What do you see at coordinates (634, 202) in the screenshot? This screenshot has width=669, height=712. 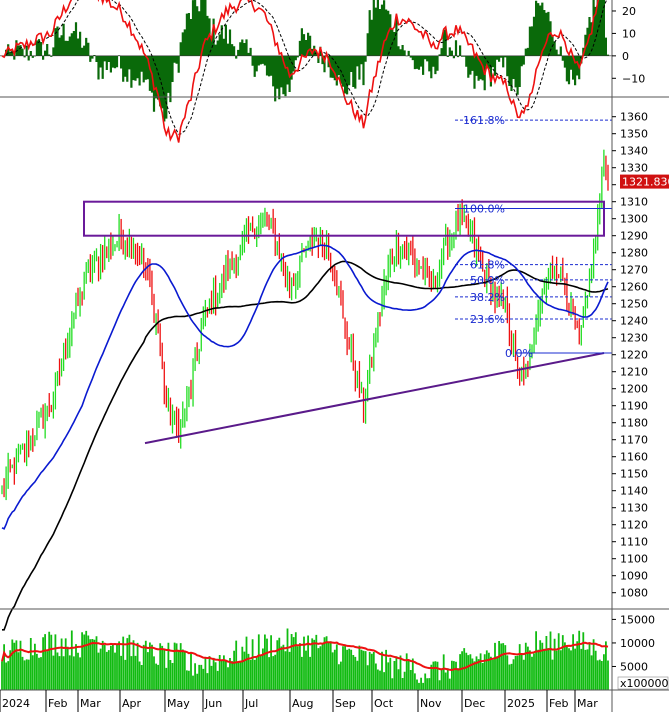 I see `price-tick-label: 1310` at bounding box center [634, 202].